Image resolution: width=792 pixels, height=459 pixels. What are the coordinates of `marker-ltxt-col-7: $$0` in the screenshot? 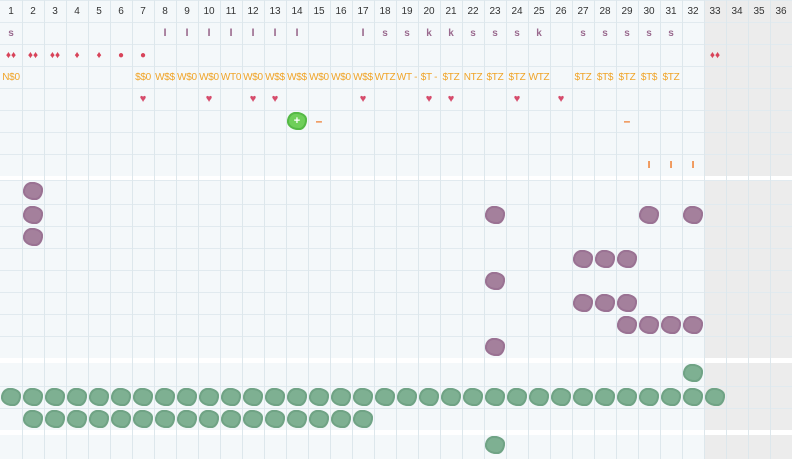 It's located at (143, 77).